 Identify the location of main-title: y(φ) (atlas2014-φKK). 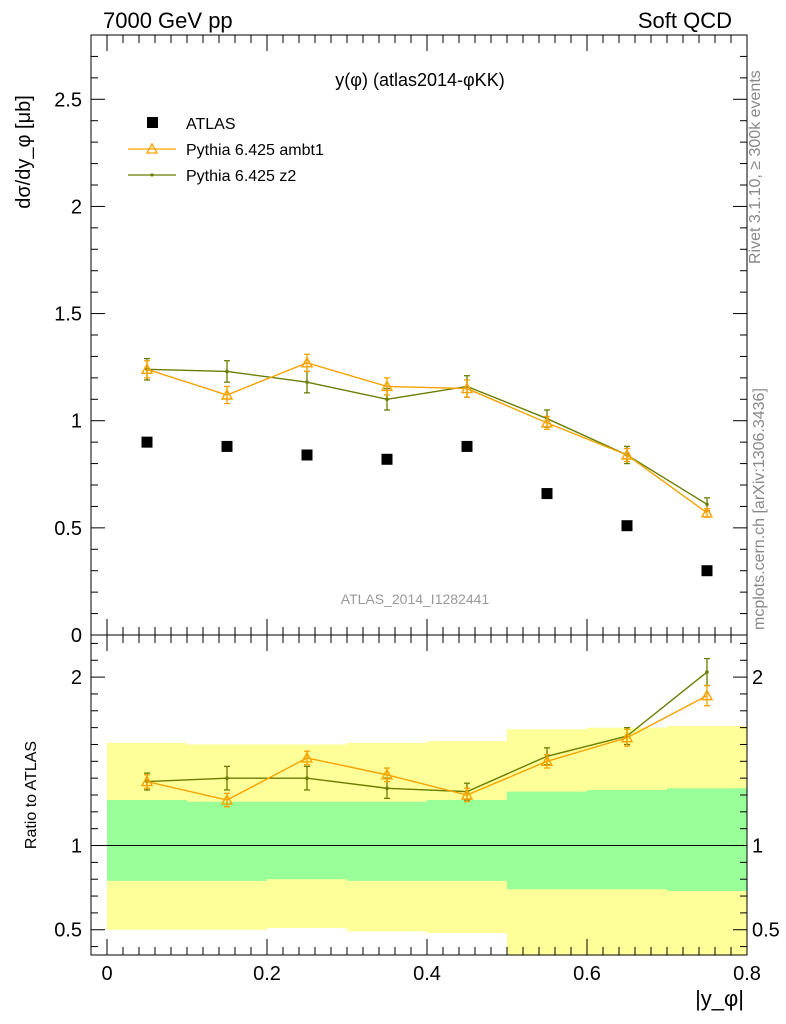
(419, 80).